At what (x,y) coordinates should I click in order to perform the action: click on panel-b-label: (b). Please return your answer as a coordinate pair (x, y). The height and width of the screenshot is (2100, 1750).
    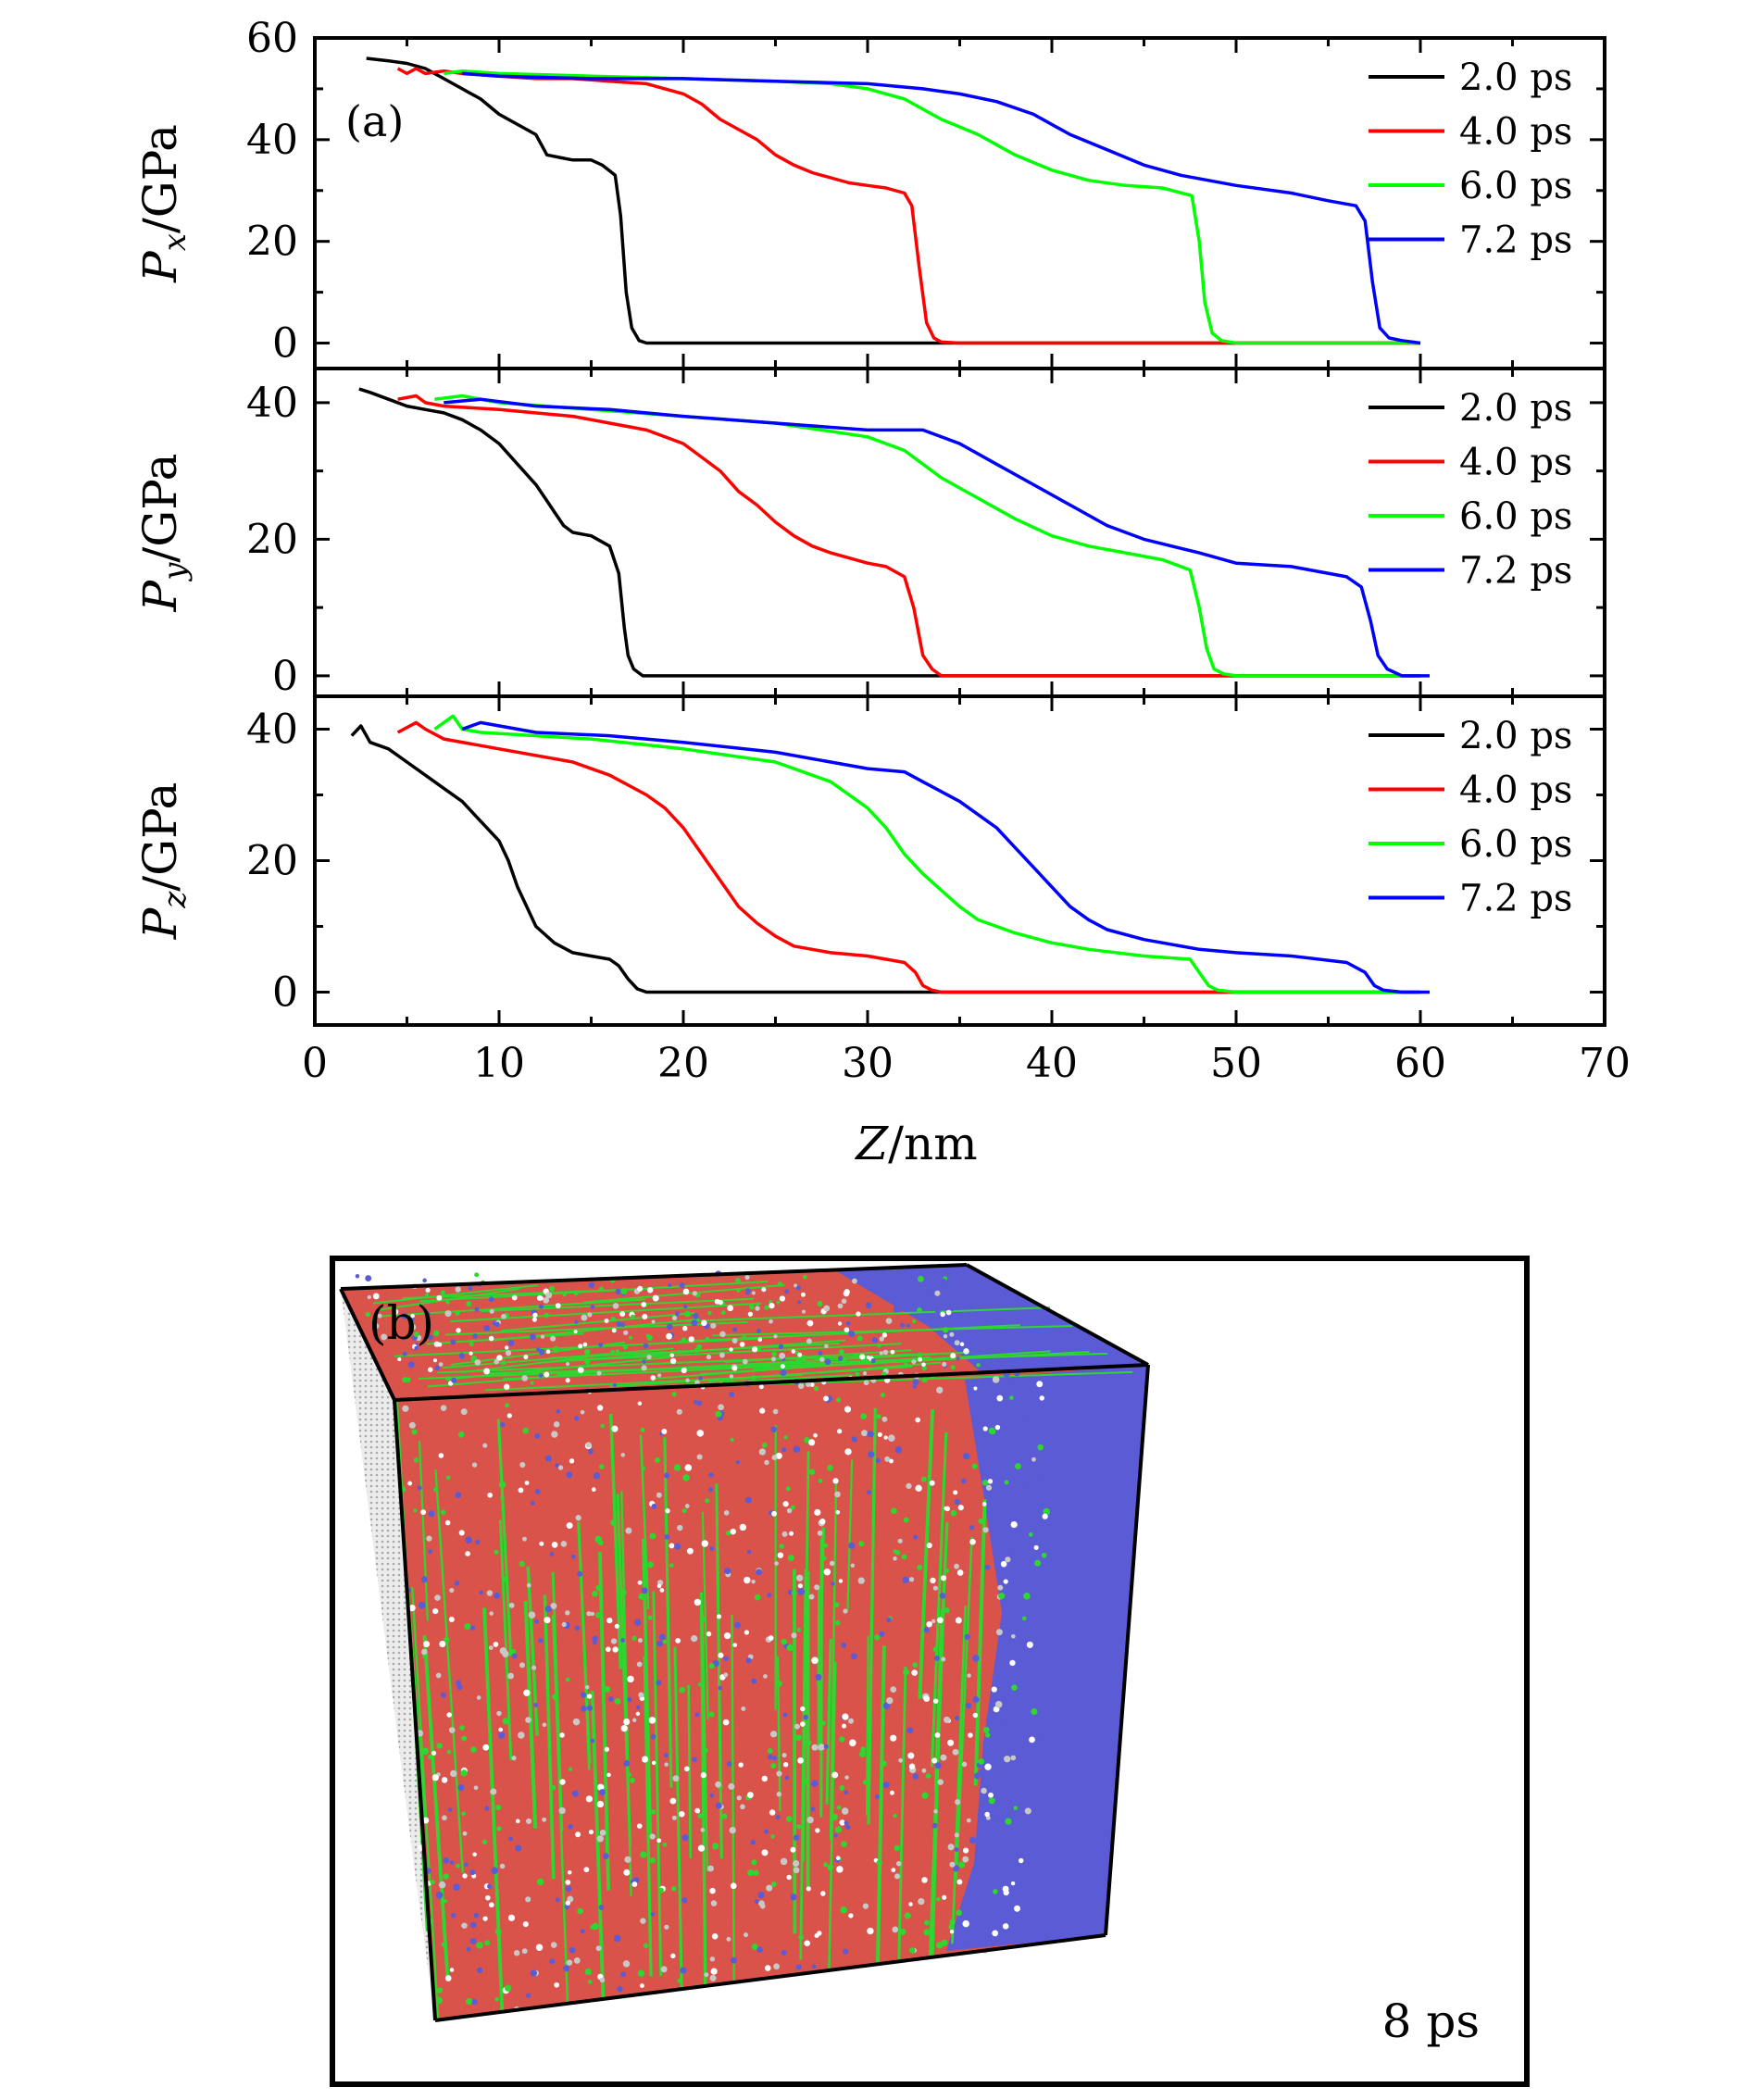
    Looking at the image, I should click on (402, 1323).